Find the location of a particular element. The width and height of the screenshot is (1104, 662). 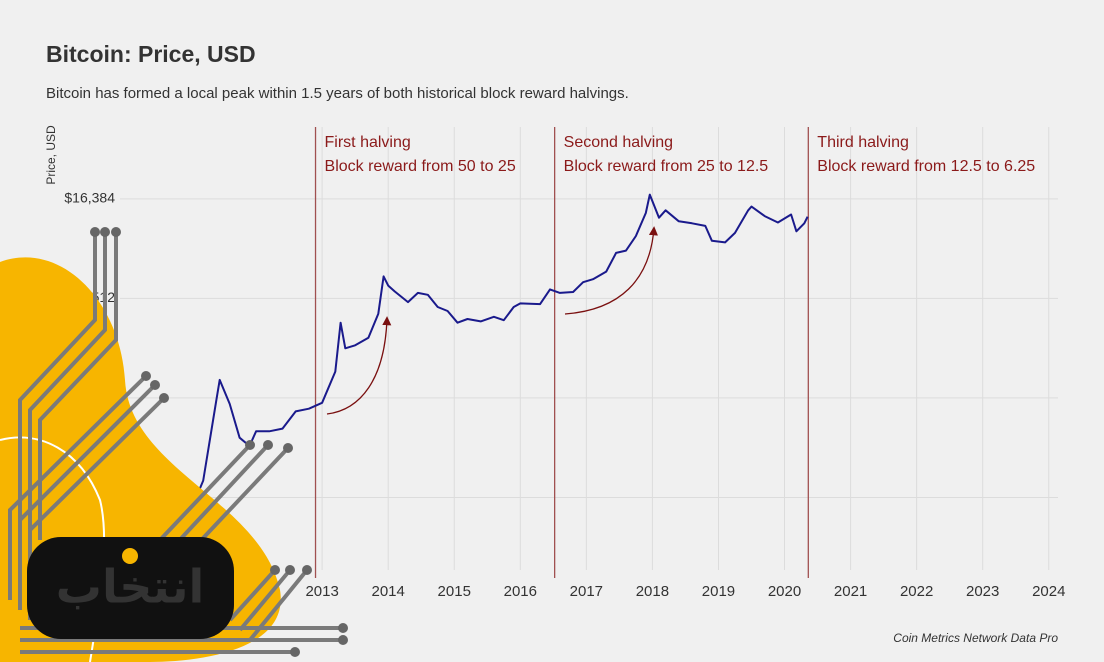

x-tick-label: 2017 is located at coordinates (586, 591).